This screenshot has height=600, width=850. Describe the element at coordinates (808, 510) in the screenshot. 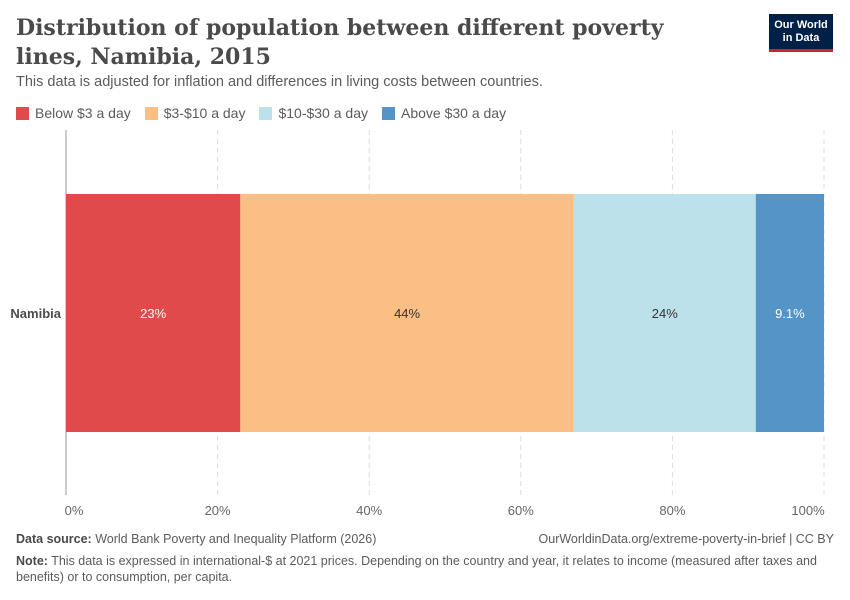

I see `x-tick-label-100: 100%` at that location.